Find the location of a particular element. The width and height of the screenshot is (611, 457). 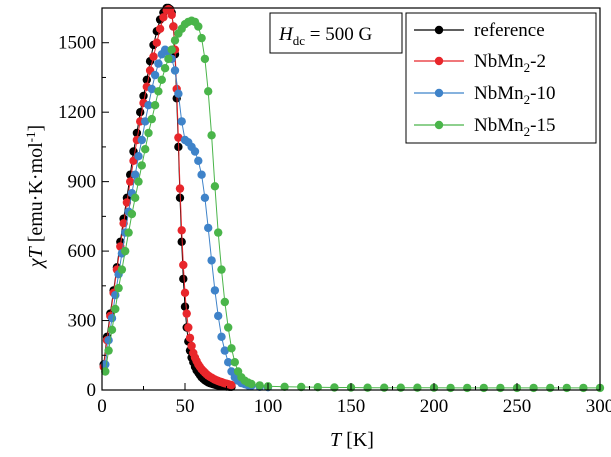

legend-entry-nbmn2-15: NbMn2-15 is located at coordinates (484, 127).